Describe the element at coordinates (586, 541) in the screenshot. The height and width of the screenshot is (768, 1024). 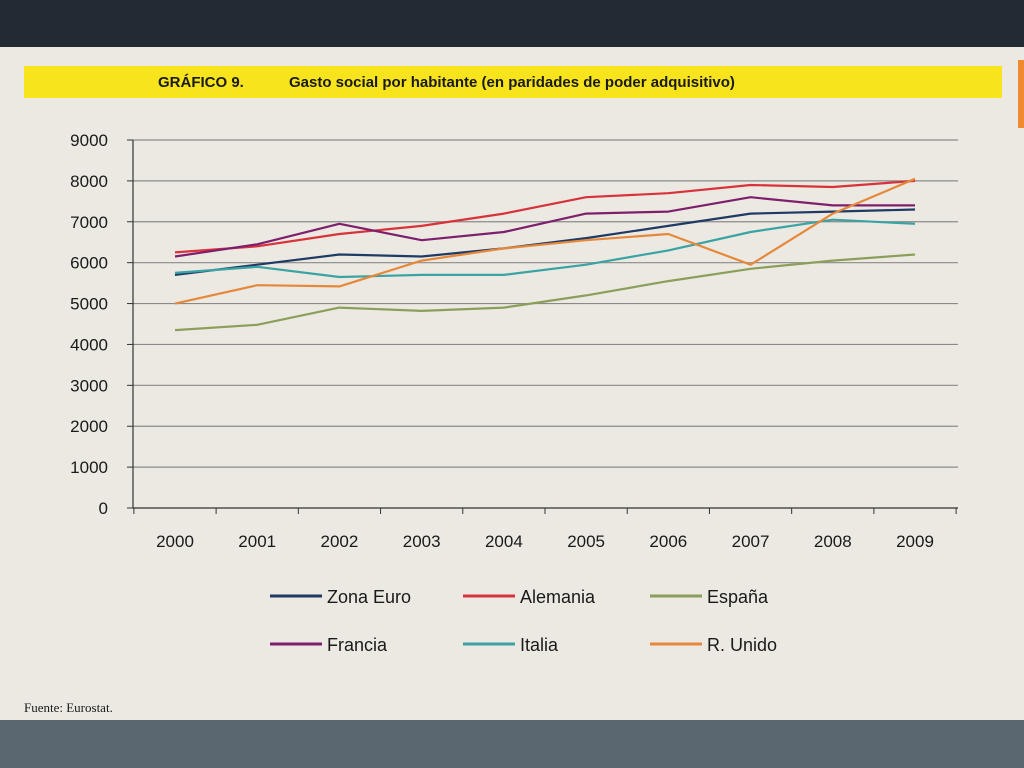
I see `x-tick-label: 2005` at that location.